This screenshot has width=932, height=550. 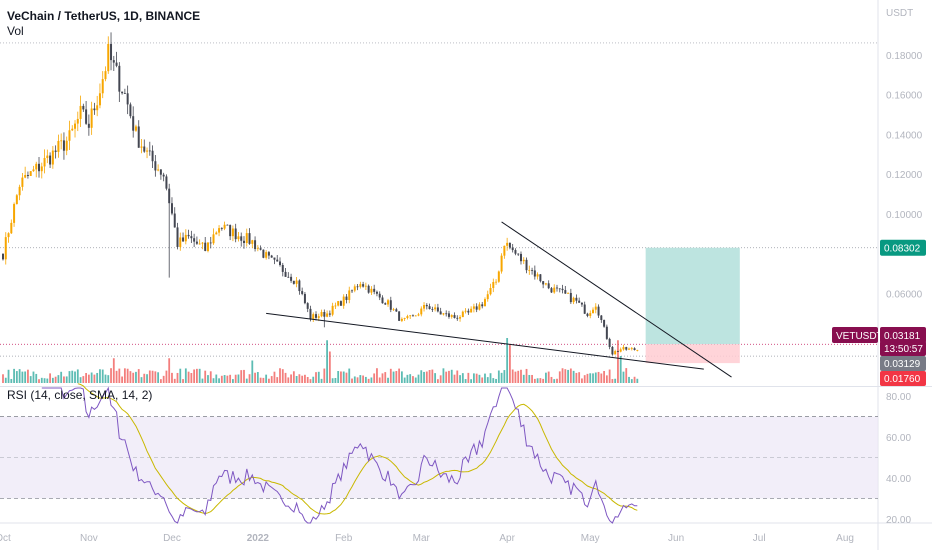 What do you see at coordinates (499, 299) in the screenshot?
I see `trendlines` at bounding box center [499, 299].